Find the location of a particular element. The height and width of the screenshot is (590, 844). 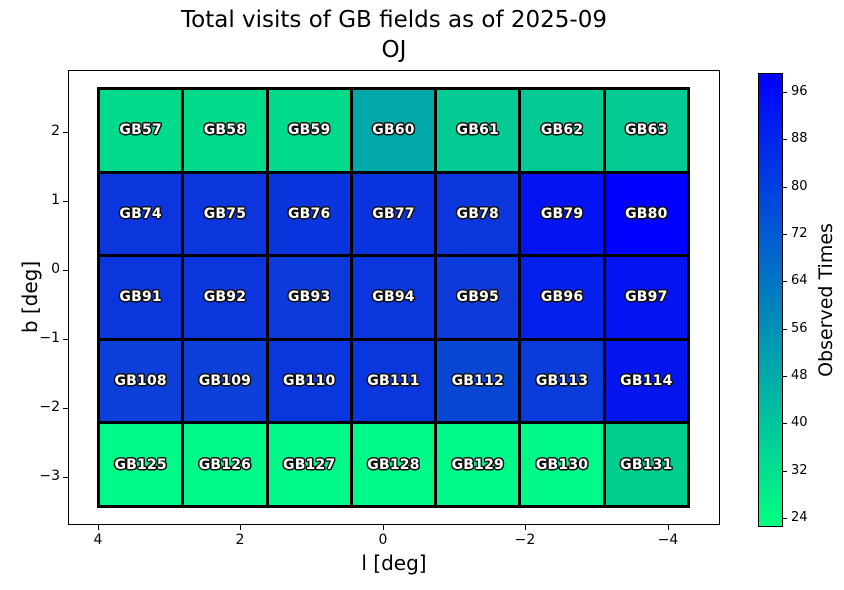

field-cell-gb91: GB91 is located at coordinates (141, 297).